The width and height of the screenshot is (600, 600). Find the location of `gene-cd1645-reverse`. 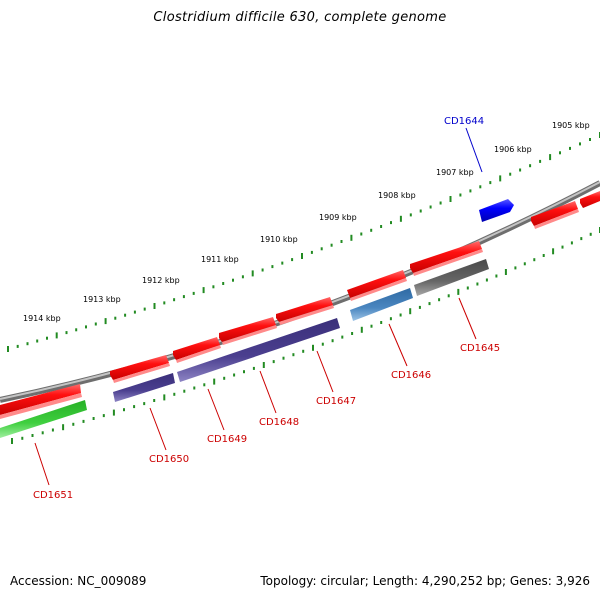

gene-cd1645-reverse is located at coordinates (451, 277).